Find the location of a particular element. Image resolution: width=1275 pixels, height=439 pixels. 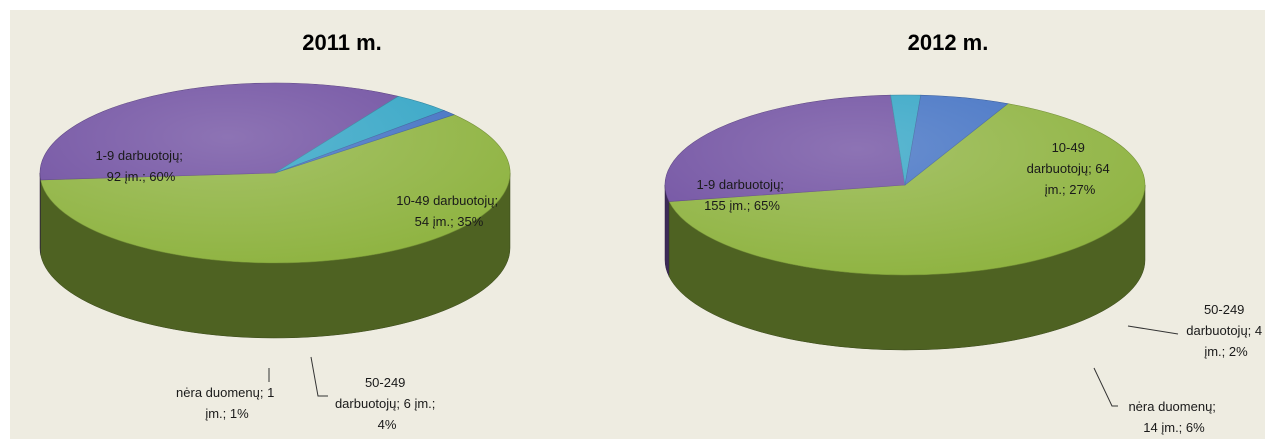

slice-label-nera-duomenu: nėra duomenų; 14 įm.; 6% is located at coordinates (1173, 417).